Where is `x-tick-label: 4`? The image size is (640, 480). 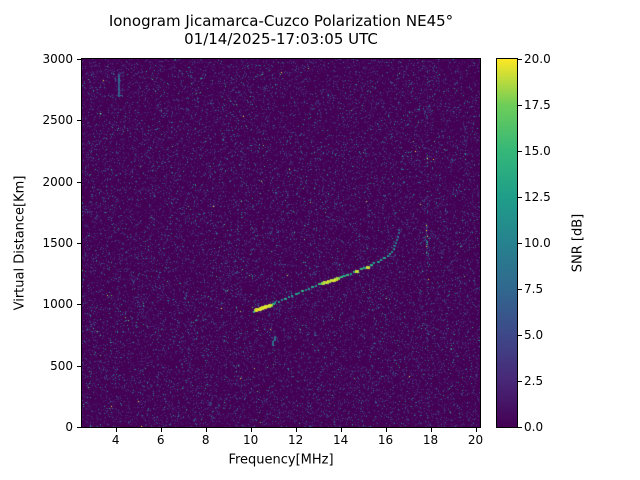 x-tick-label: 4 is located at coordinates (115, 440).